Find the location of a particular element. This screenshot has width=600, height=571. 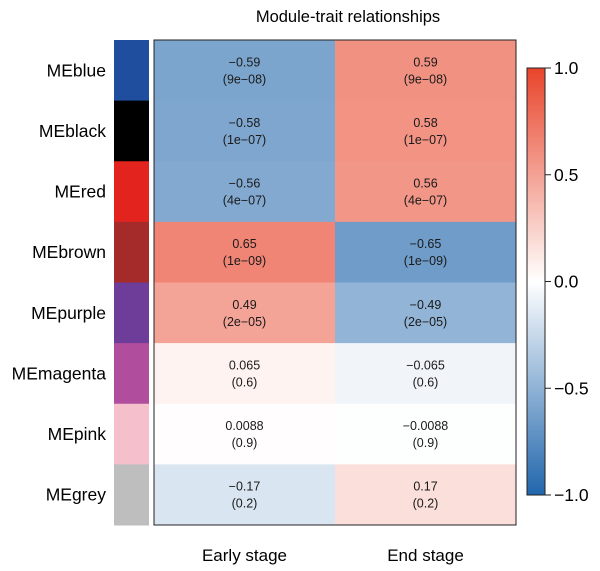

cell-correlation: −0.49 is located at coordinates (426, 305).